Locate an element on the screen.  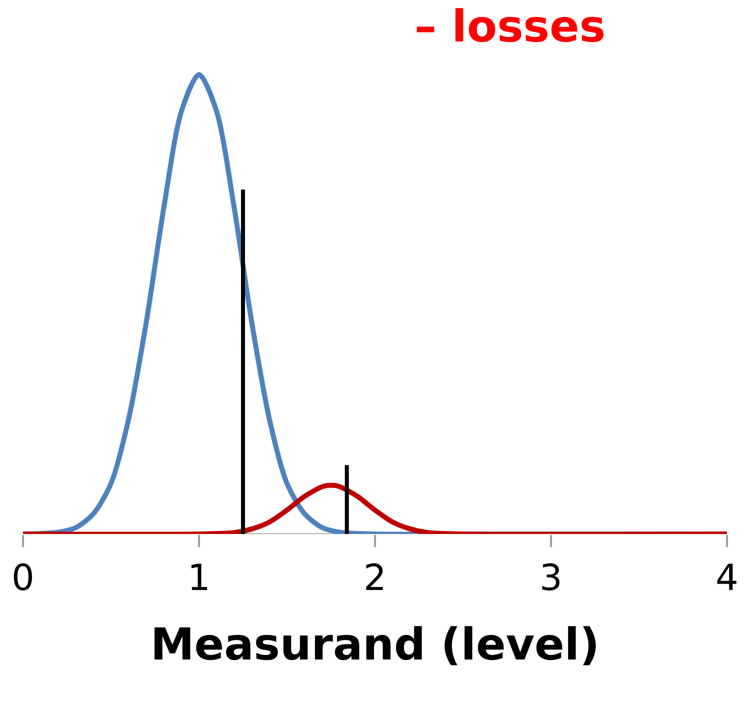
x-tick-label: 4 is located at coordinates (727, 579).